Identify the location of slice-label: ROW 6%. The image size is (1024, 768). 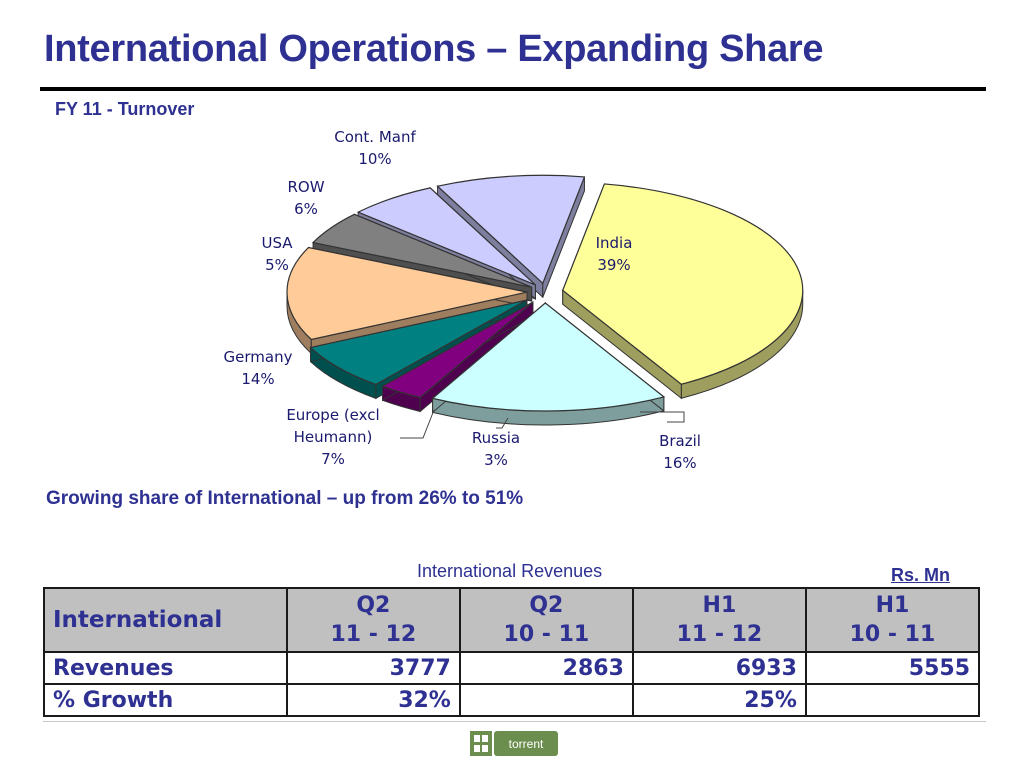
(305, 198).